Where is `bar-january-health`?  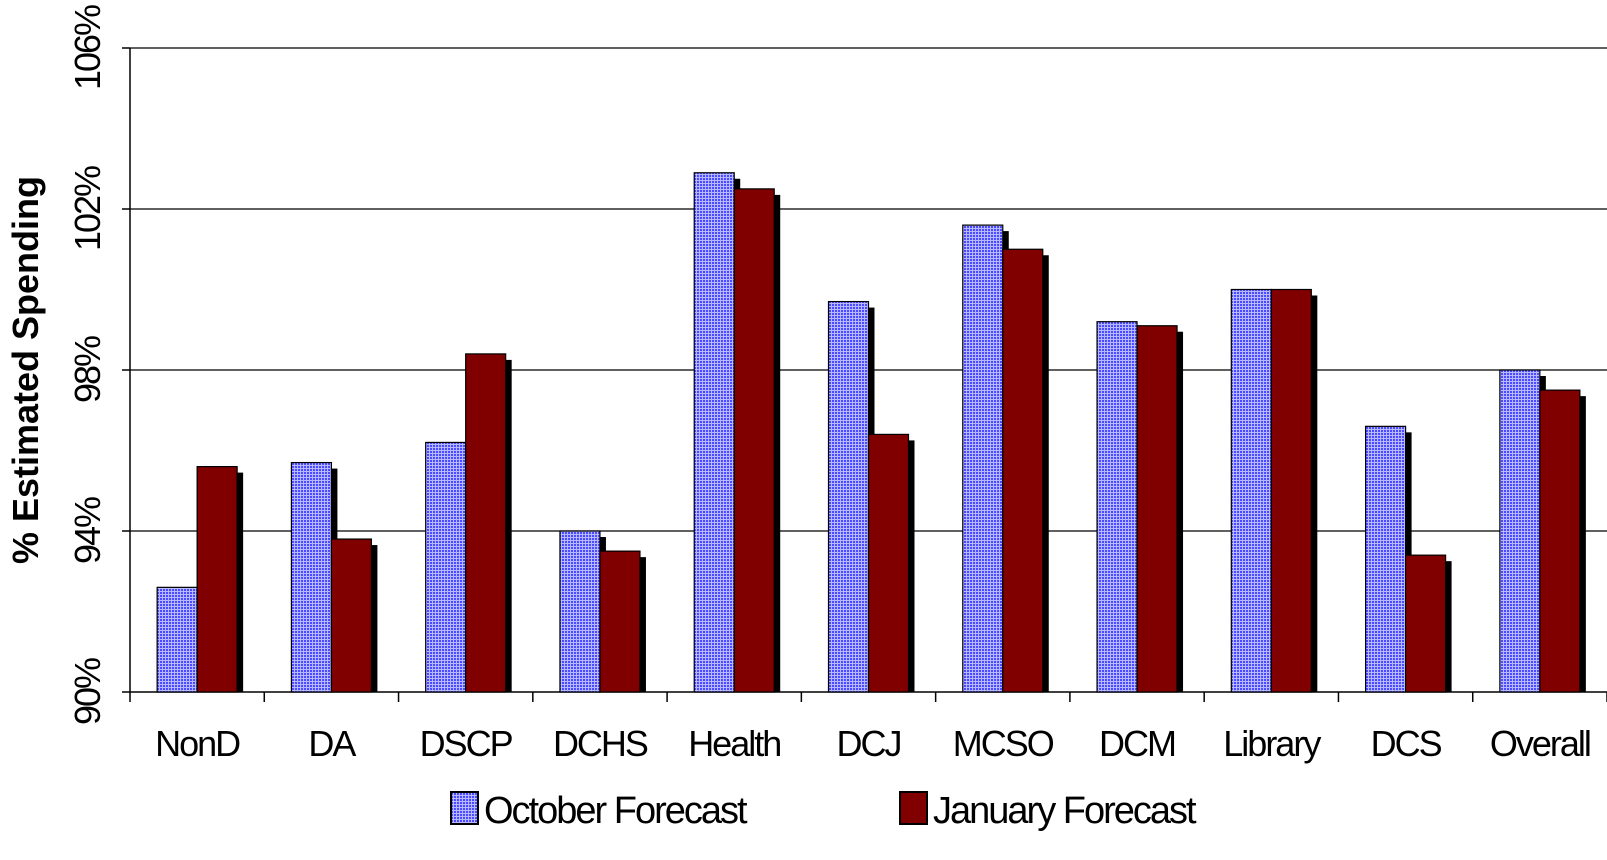
bar-january-health is located at coordinates (754, 440).